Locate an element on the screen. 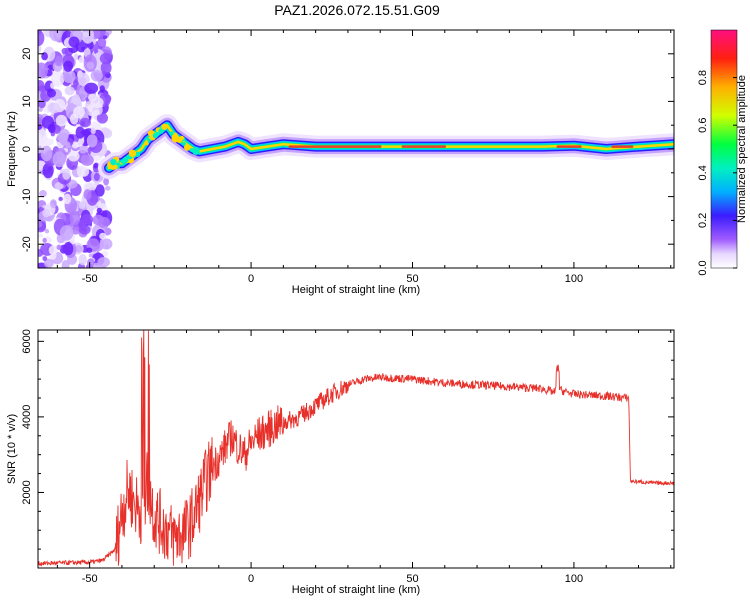  ridge-yellow is located at coordinates (390, 146).